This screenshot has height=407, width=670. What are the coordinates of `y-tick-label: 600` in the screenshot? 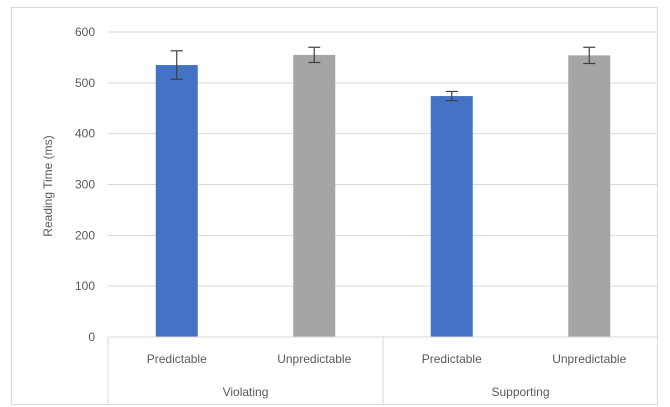 It's located at (85, 32).